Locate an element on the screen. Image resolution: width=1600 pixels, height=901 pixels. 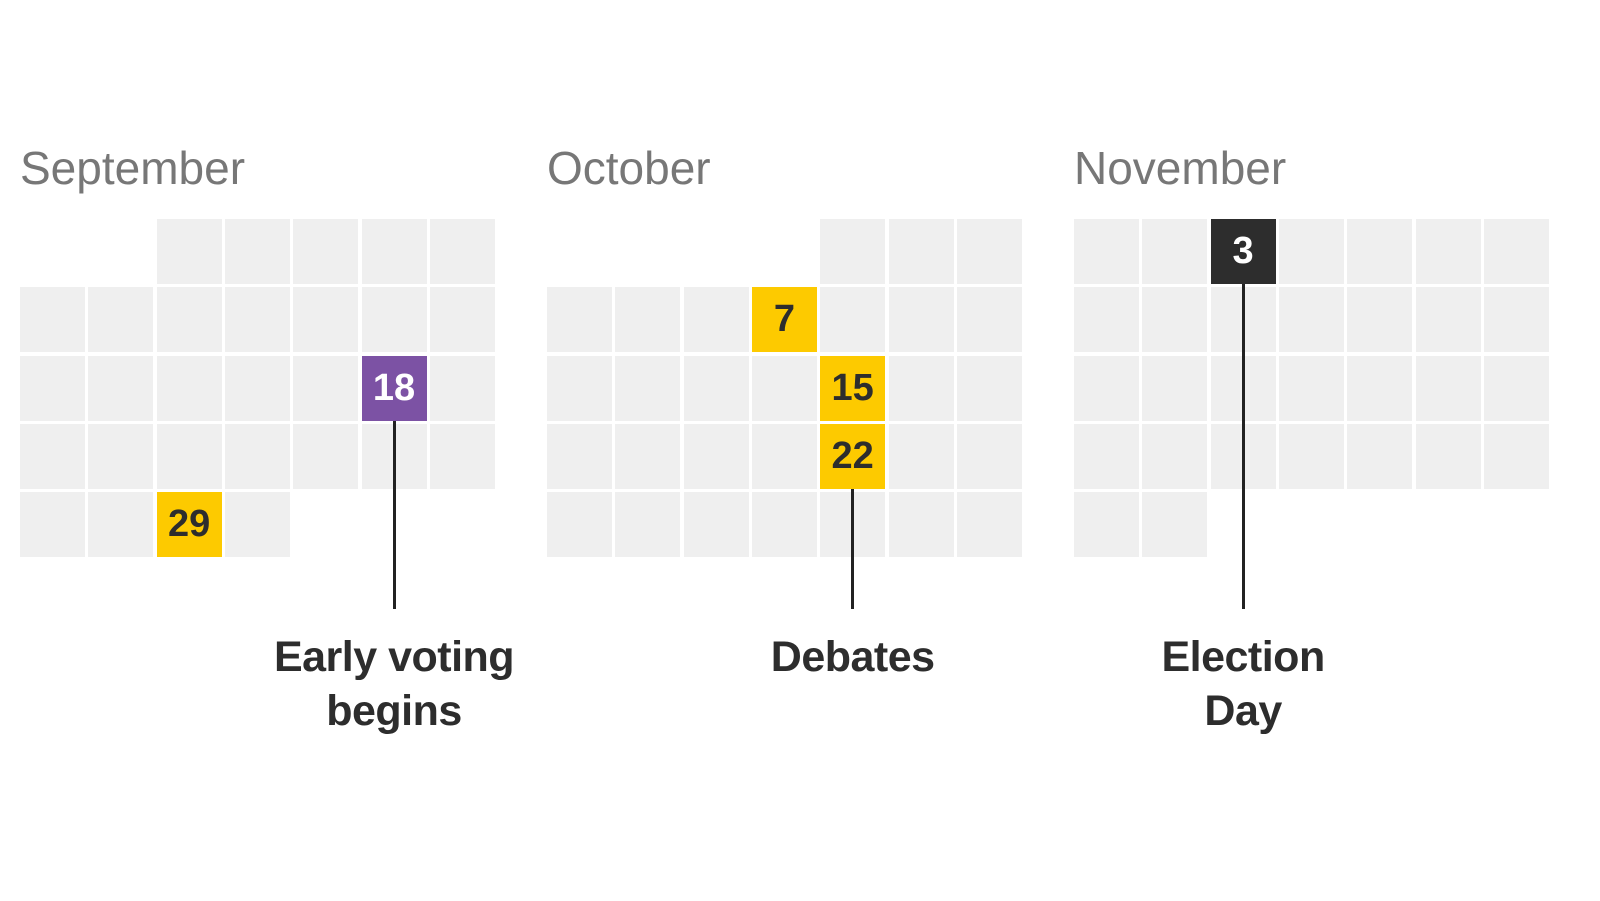
calendar-grid: 7 15 22 is located at coordinates (785, 389).